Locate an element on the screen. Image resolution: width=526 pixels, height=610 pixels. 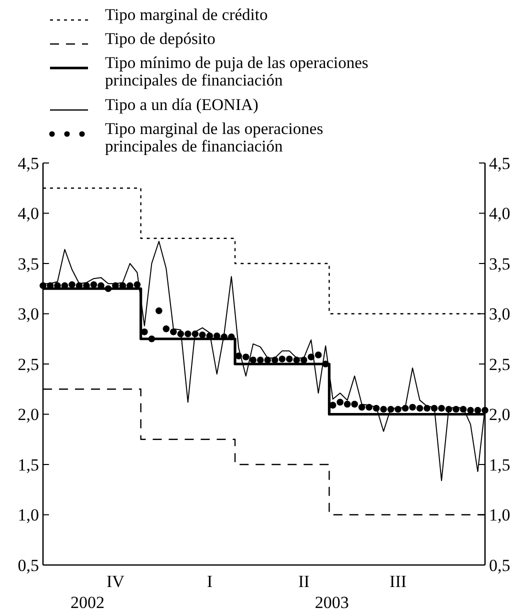
y2-tick-label: 1,0 is located at coordinates (499, 515).